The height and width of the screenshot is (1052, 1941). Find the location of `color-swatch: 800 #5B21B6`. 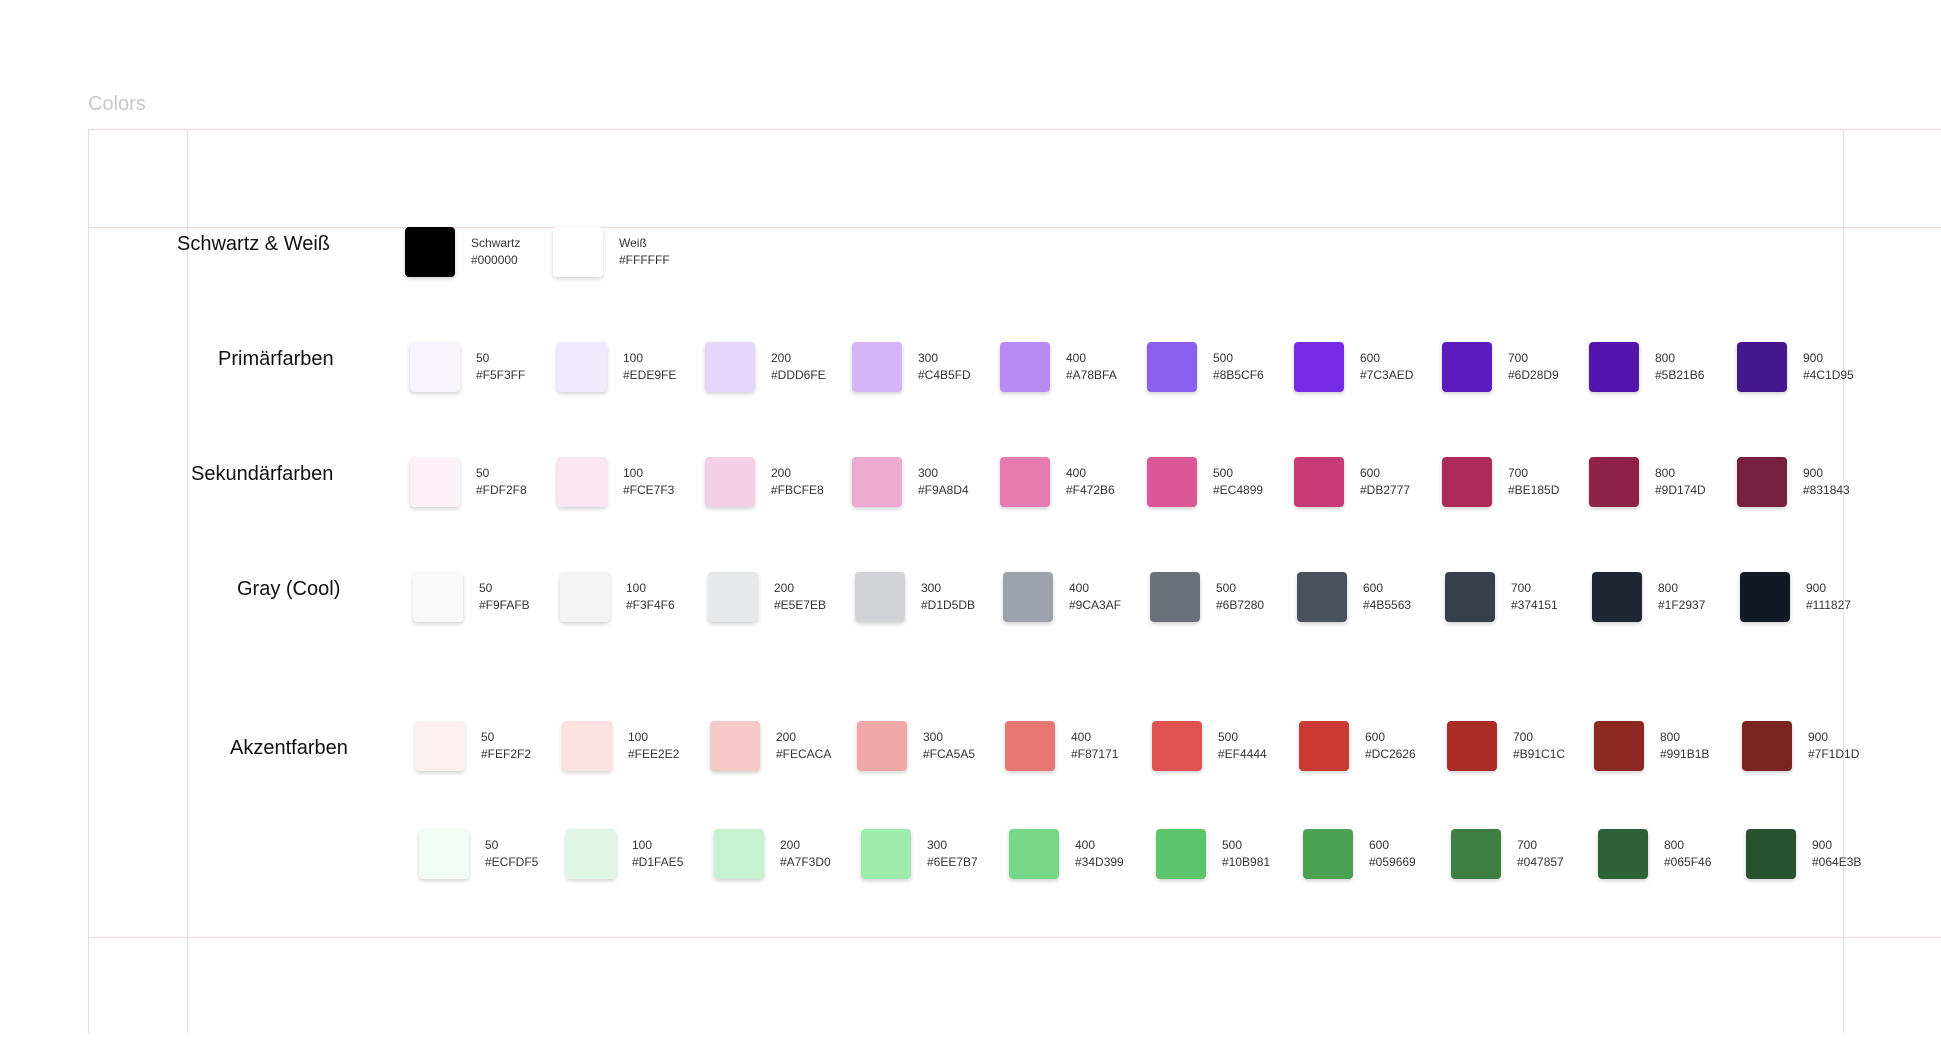

color-swatch: 800 #5B21B6 is located at coordinates (1646, 367).